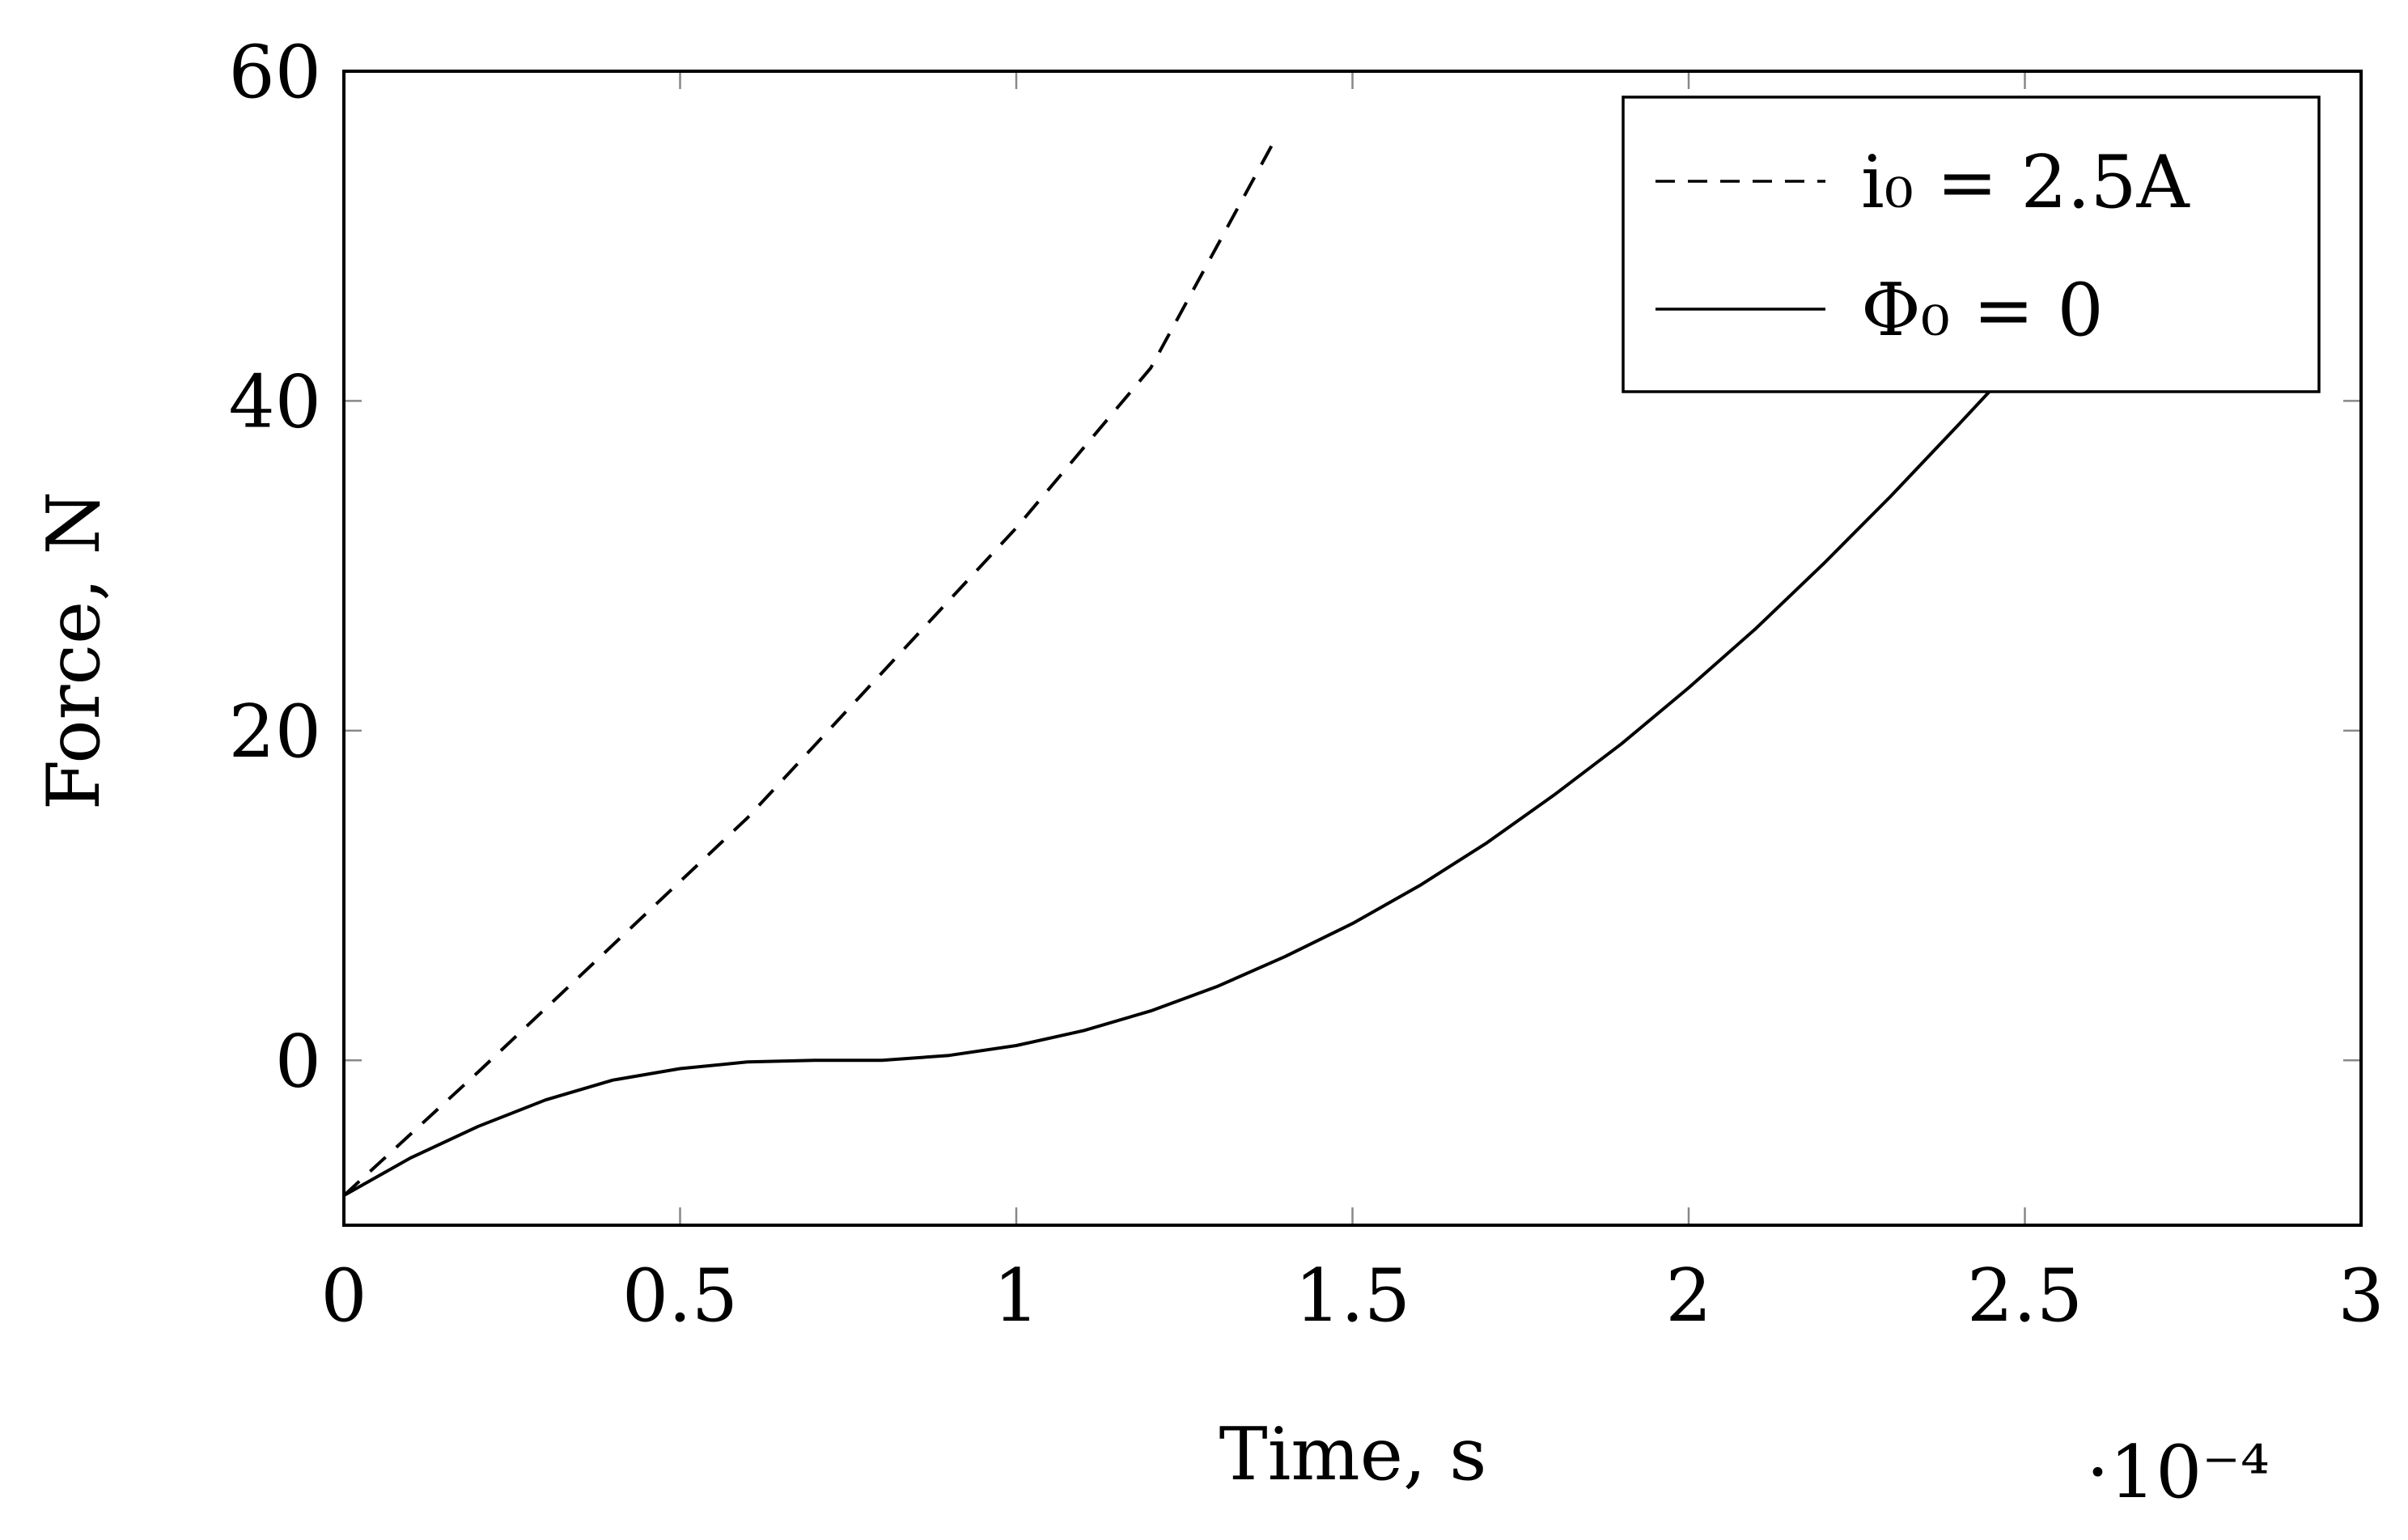 This screenshot has width=2408, height=1540. I want to click on y-tick-label: 60, so click(274, 73).